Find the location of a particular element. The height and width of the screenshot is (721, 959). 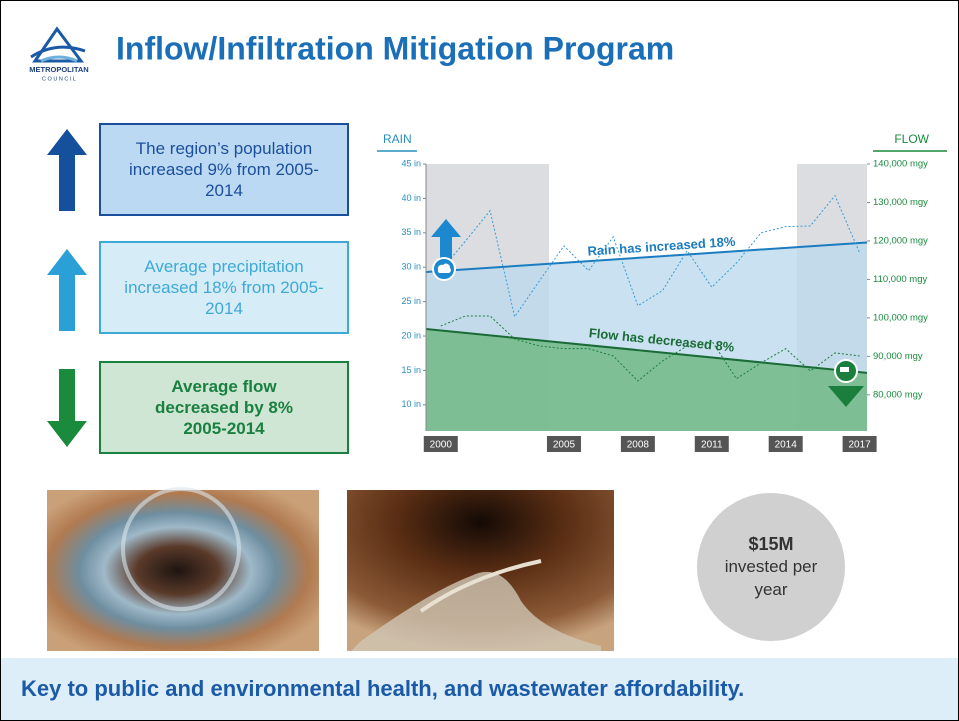

logo-name: METROPOLITAN is located at coordinates (58, 69).